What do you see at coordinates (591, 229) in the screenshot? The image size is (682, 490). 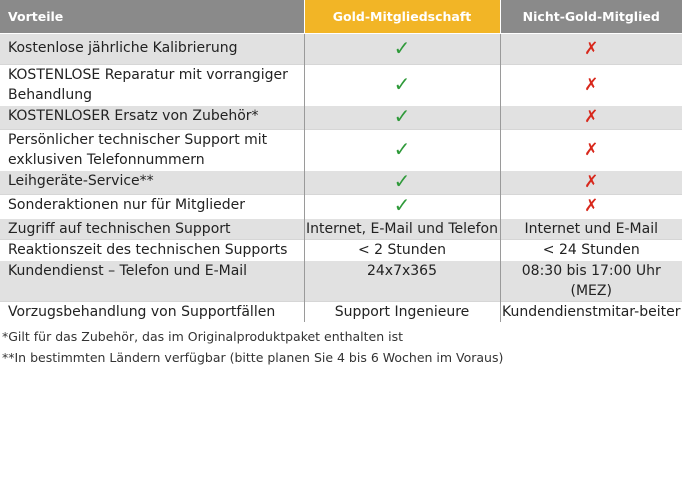 I see `nongold-cell: Internet und E-Mail` at bounding box center [591, 229].